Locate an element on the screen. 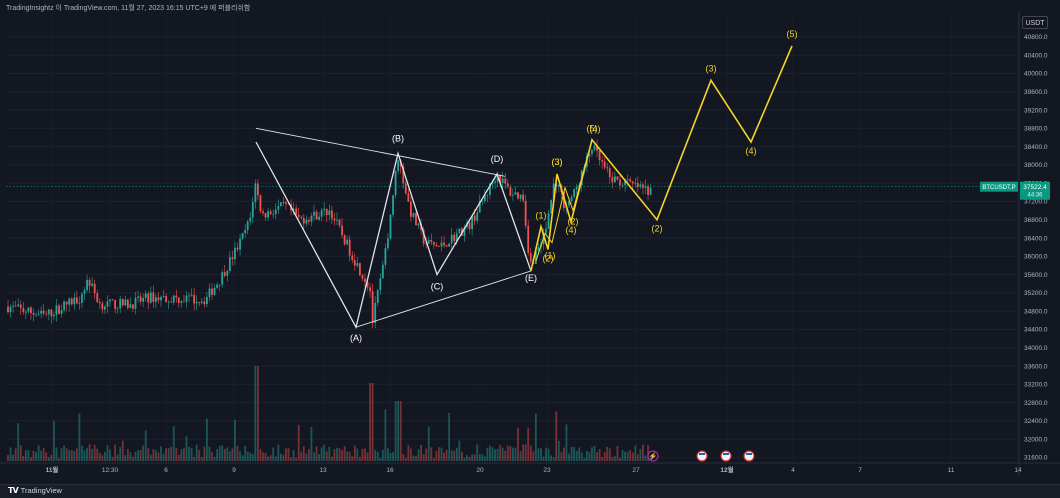 The image size is (1060, 498). y-tick-label: 31600.0 is located at coordinates (1036, 458).